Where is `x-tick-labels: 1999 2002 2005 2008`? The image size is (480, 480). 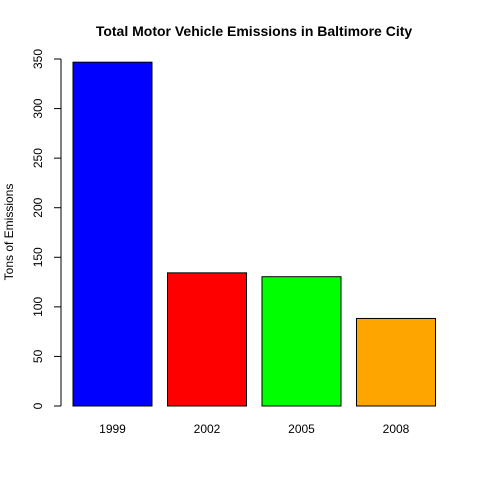 x-tick-labels: 1999 2002 2005 2008 is located at coordinates (254, 429).